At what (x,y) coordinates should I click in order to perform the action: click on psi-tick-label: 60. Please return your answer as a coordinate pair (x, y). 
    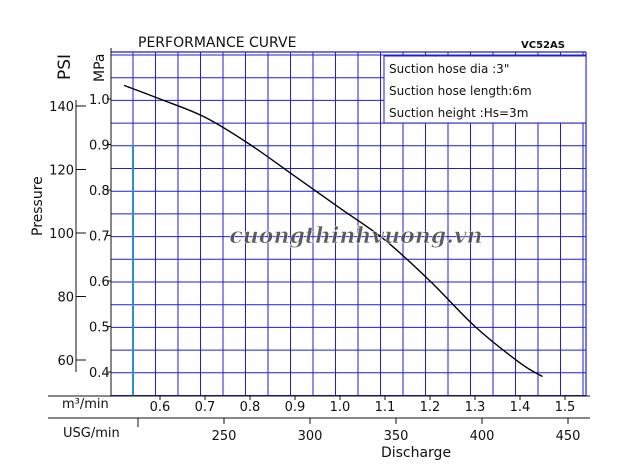
    Looking at the image, I should click on (65, 361).